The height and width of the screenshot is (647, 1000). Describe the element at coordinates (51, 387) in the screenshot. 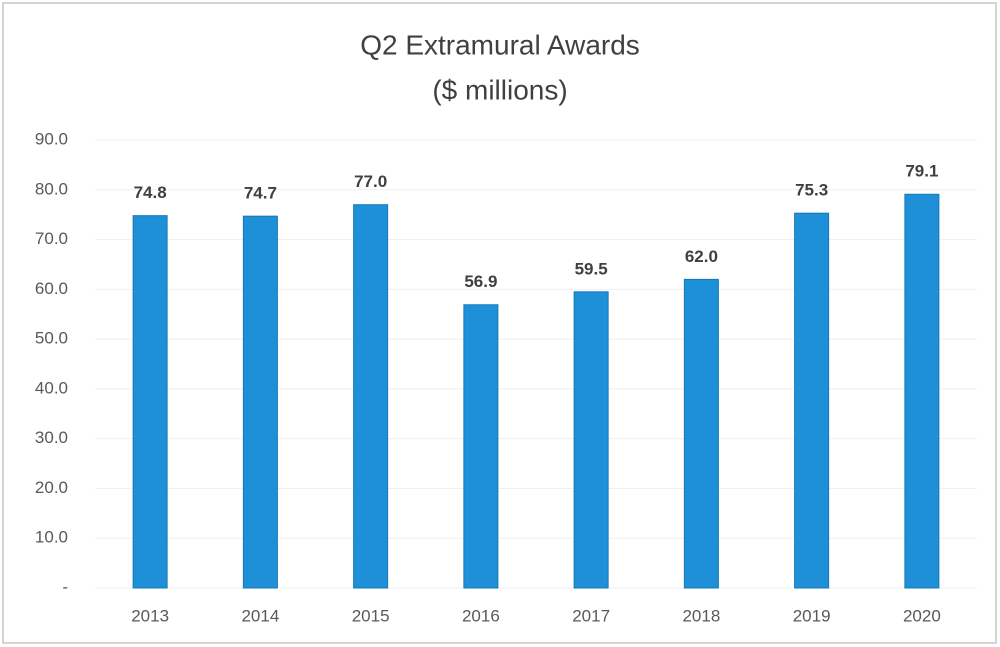

I see `y-tick-label: 40.0` at that location.